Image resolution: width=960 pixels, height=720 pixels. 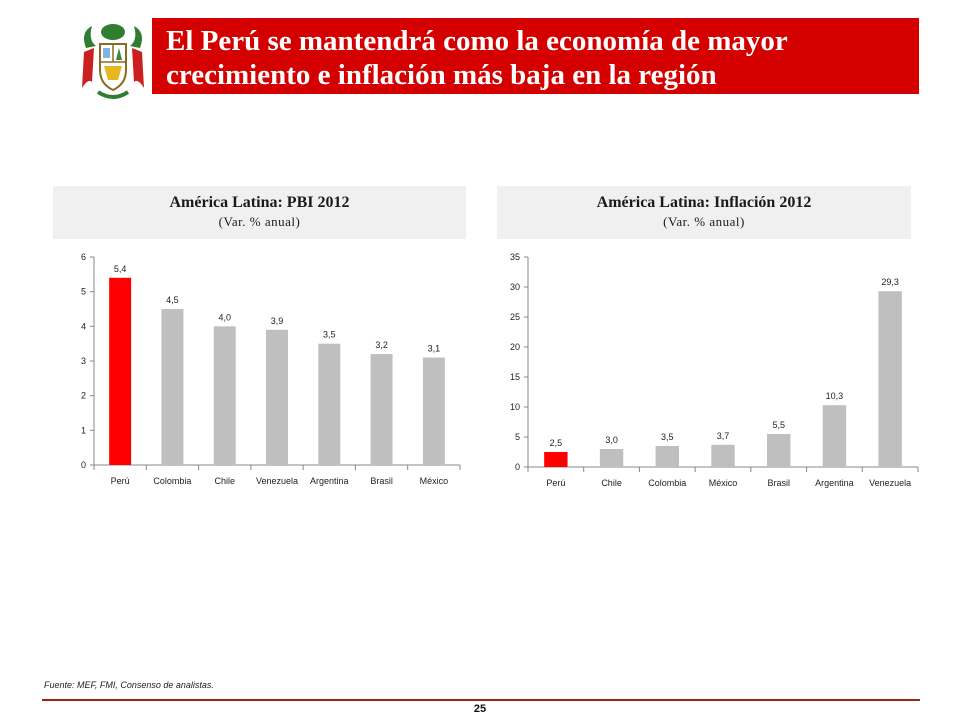 What do you see at coordinates (481, 700) in the screenshot?
I see `footer-divider` at bounding box center [481, 700].